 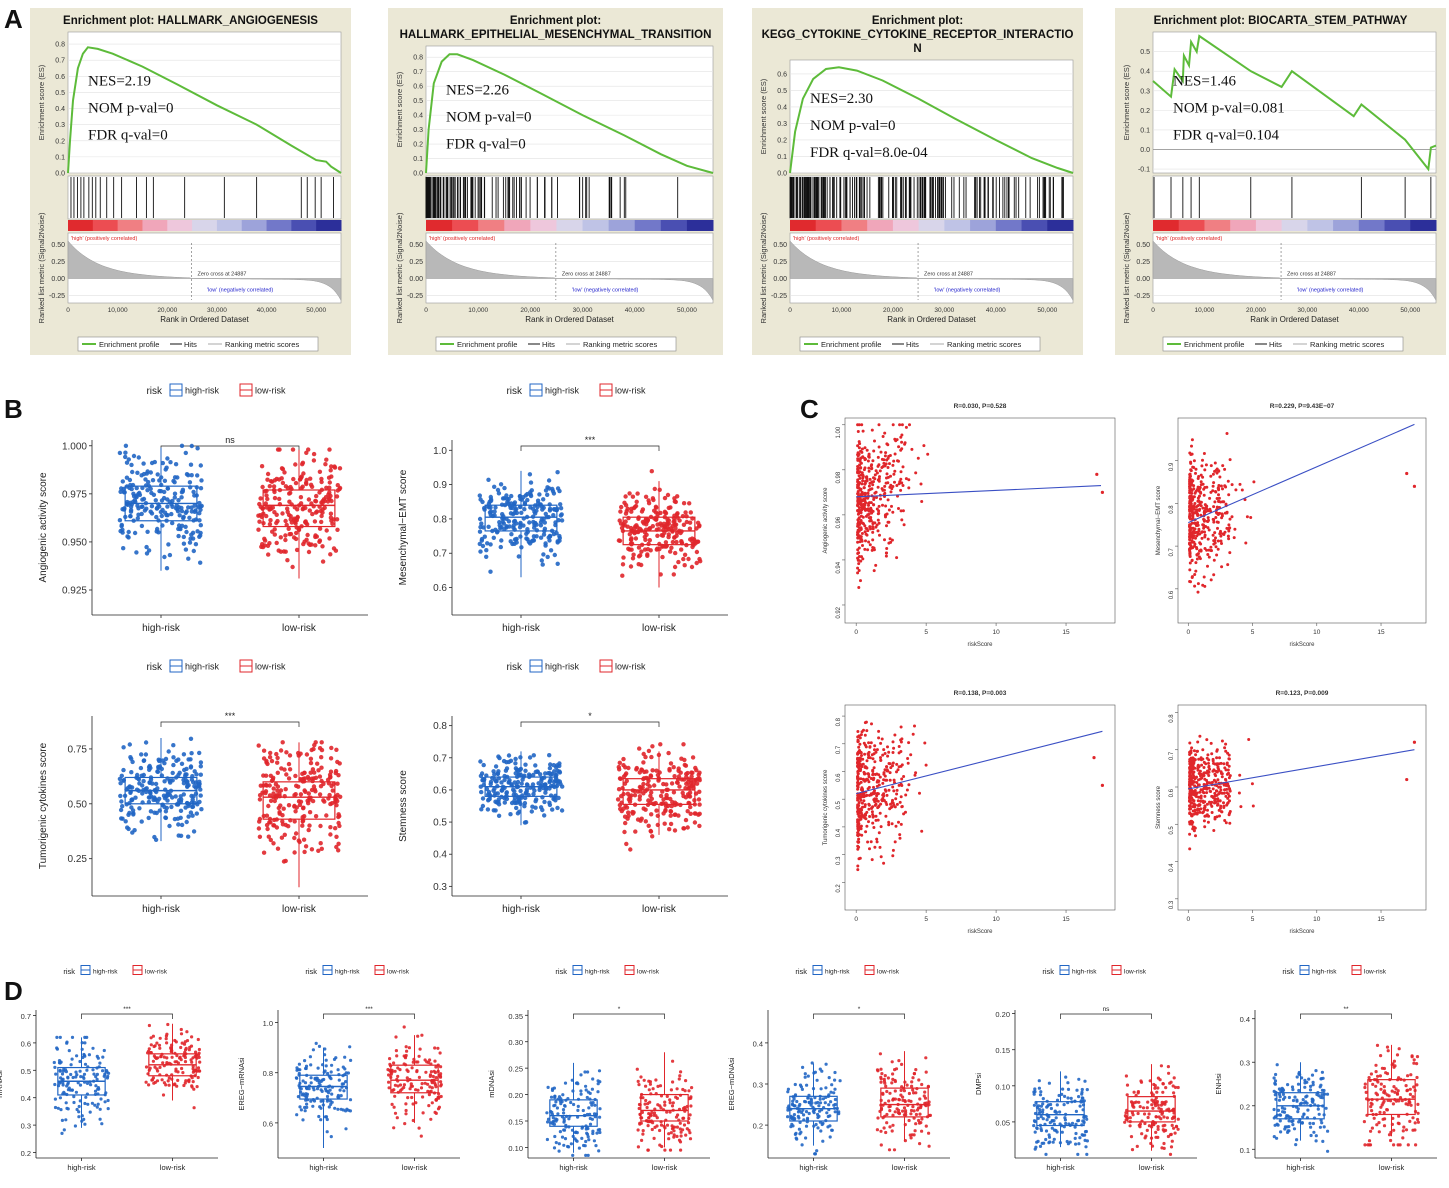 What do you see at coordinates (418, 72) in the screenshot?
I see `es-tick-label: 0.7` at bounding box center [418, 72].